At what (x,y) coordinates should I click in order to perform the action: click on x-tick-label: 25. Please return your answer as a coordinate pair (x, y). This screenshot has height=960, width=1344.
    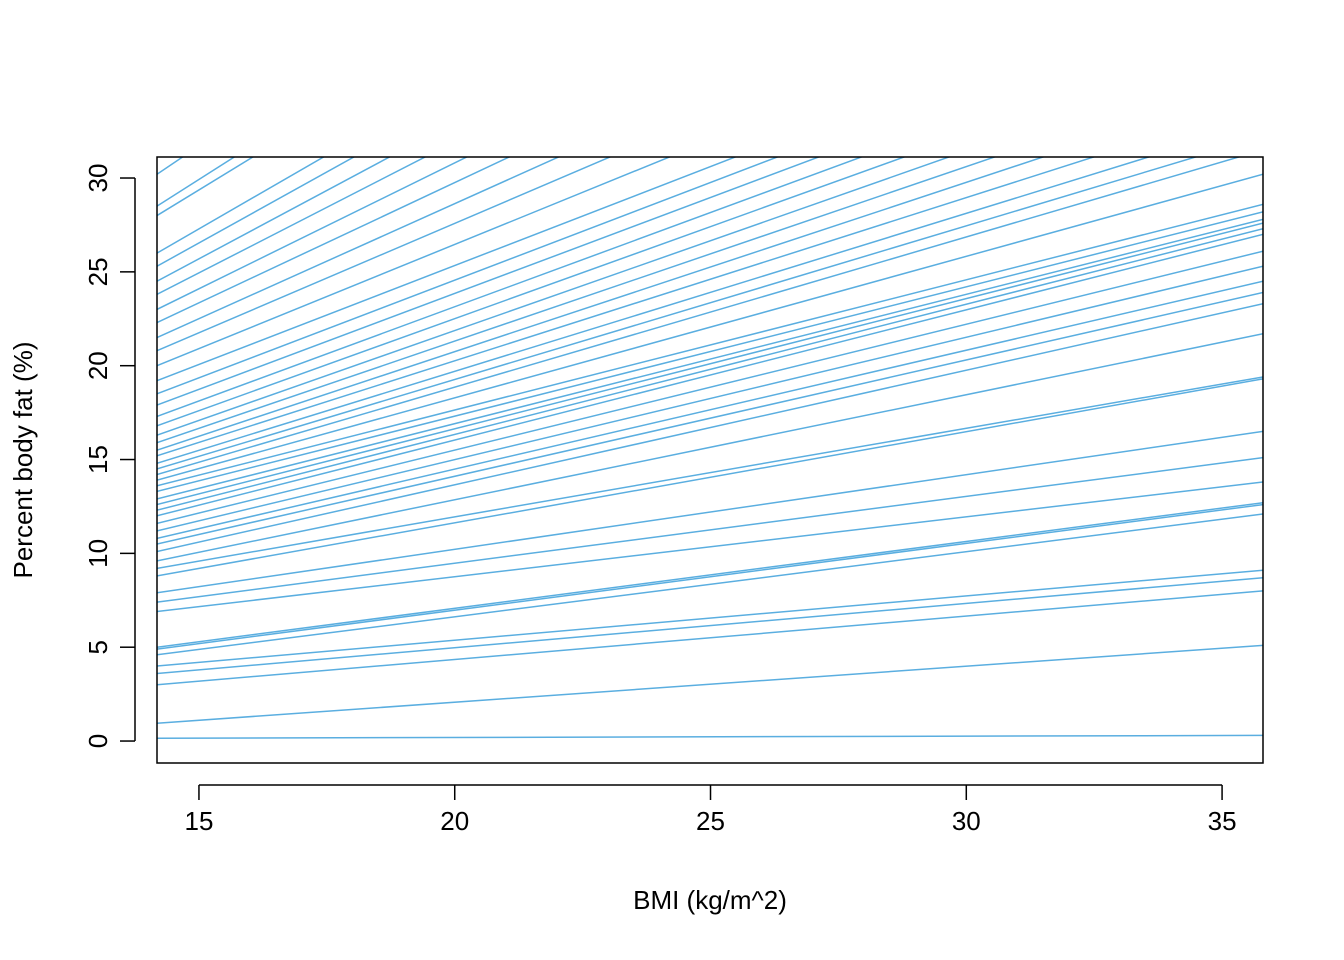
    Looking at the image, I should click on (710, 821).